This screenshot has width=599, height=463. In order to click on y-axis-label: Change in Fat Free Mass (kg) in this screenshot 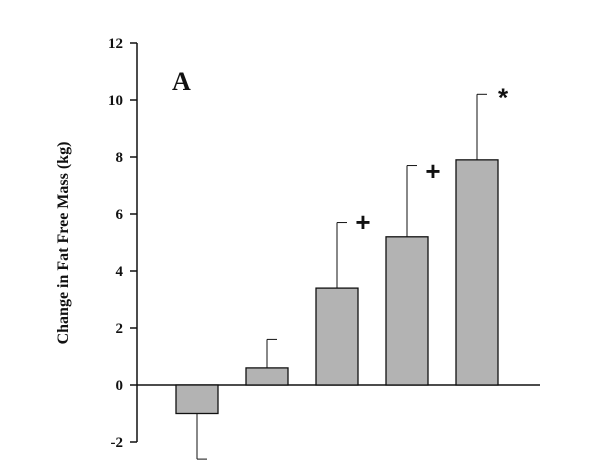, I will do `click(63, 243)`.